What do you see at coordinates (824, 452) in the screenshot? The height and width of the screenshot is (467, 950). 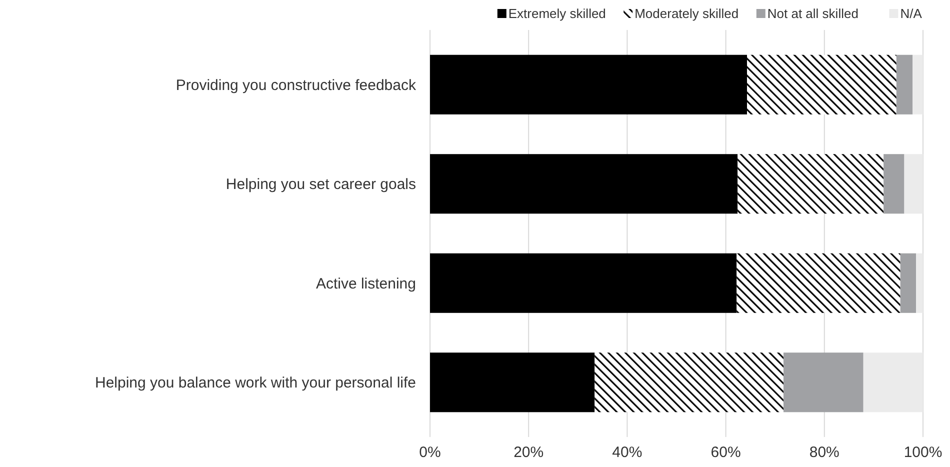 I see `x-tick-label: 80%` at bounding box center [824, 452].